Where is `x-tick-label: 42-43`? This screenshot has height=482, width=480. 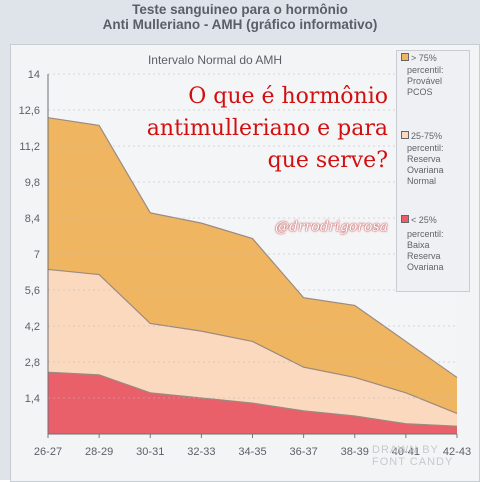 x-tick-label: 42-43 is located at coordinates (457, 452).